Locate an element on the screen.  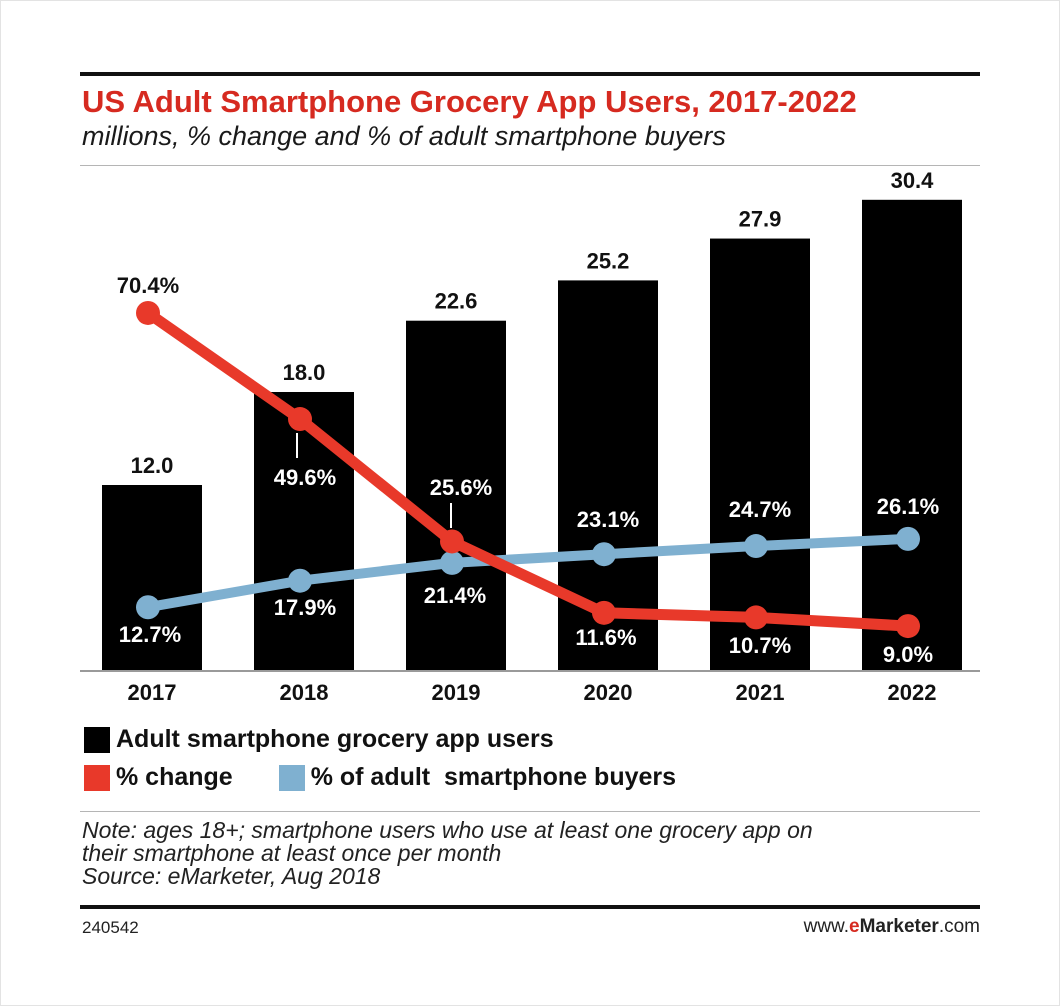
bar-2017 is located at coordinates (152, 578).